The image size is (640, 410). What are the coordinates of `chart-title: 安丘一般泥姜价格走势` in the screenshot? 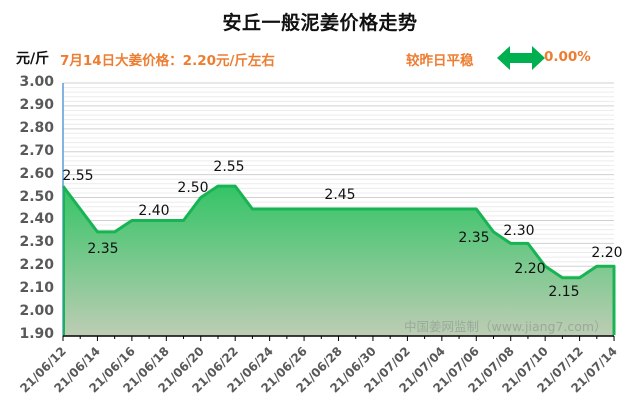 It's located at (320, 23).